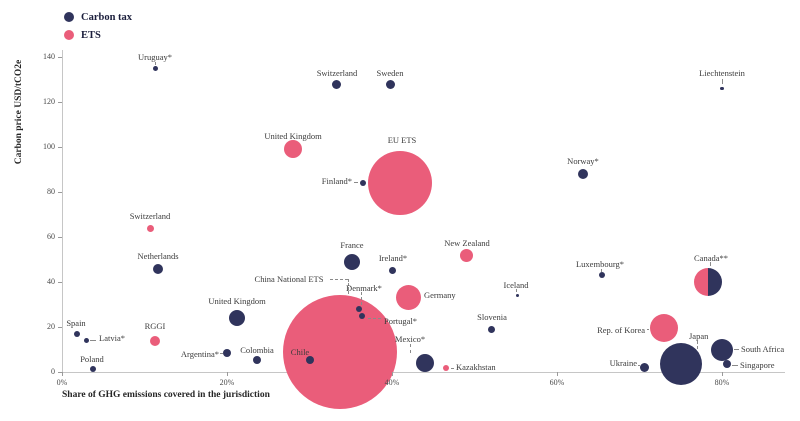 This screenshot has height=421, width=800. Describe the element at coordinates (722, 349) in the screenshot. I see `bubble-south-africa` at that location.